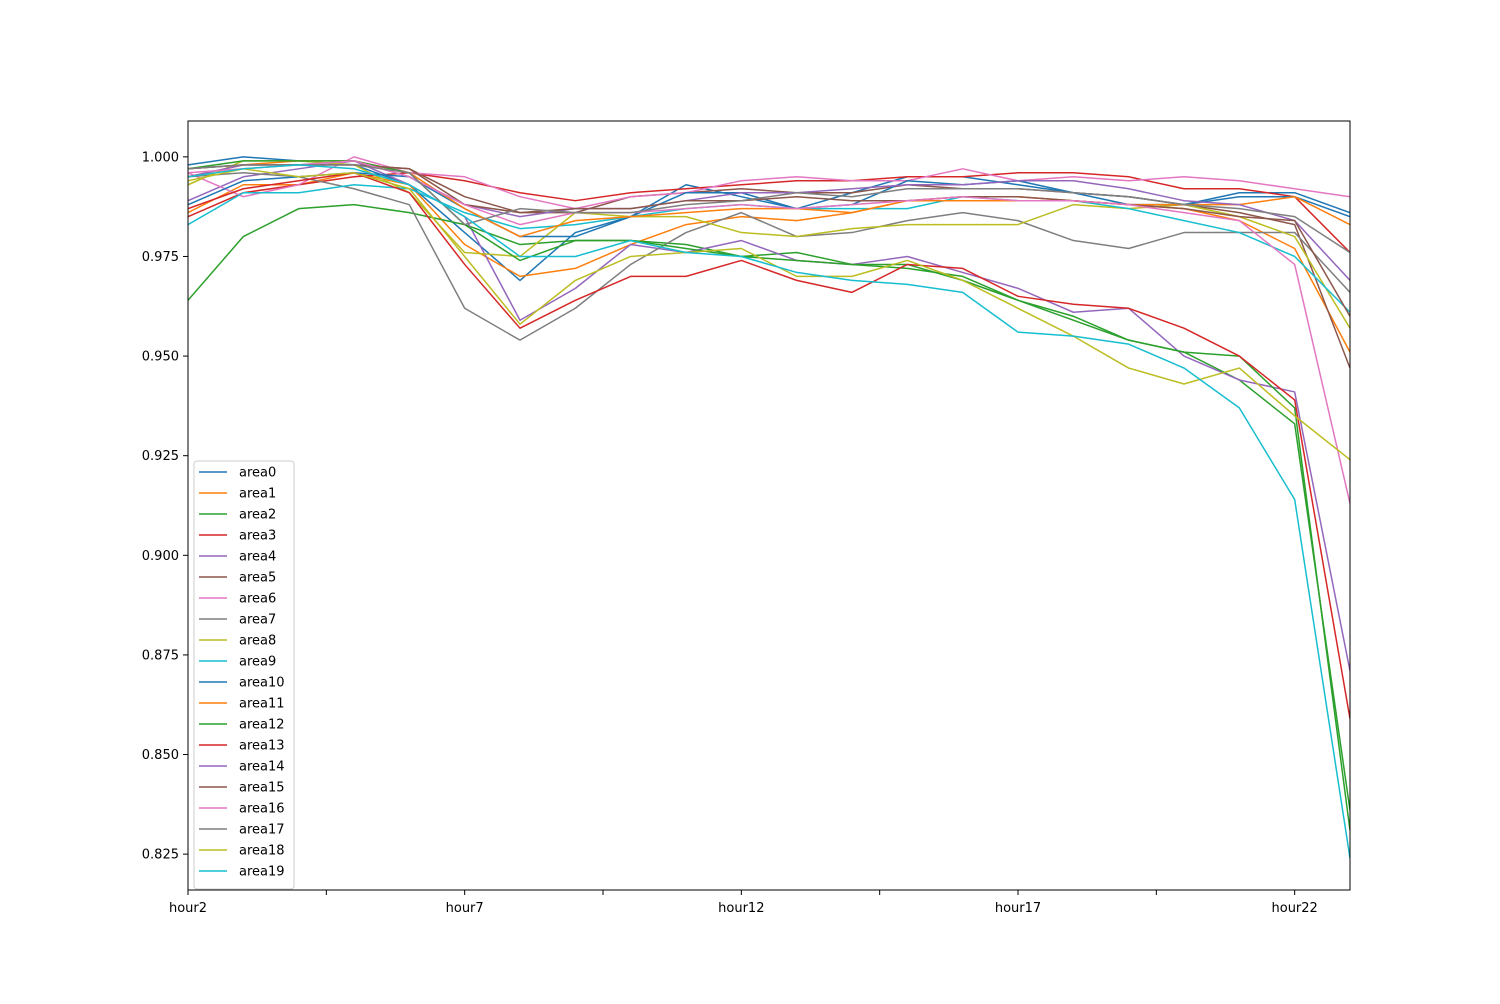  I want to click on y-tick-label: 0.975, so click(160, 257).